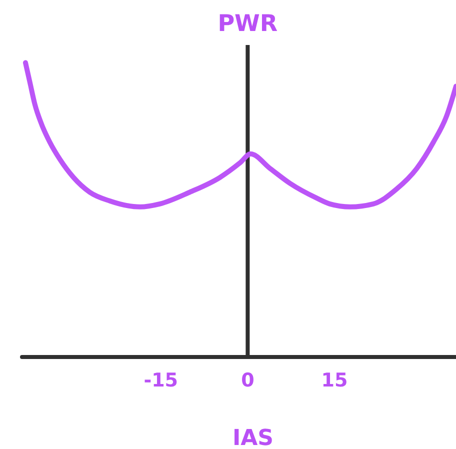 This screenshot has width=456, height=449. I want to click on x-axis-title: IAS, so click(253, 437).